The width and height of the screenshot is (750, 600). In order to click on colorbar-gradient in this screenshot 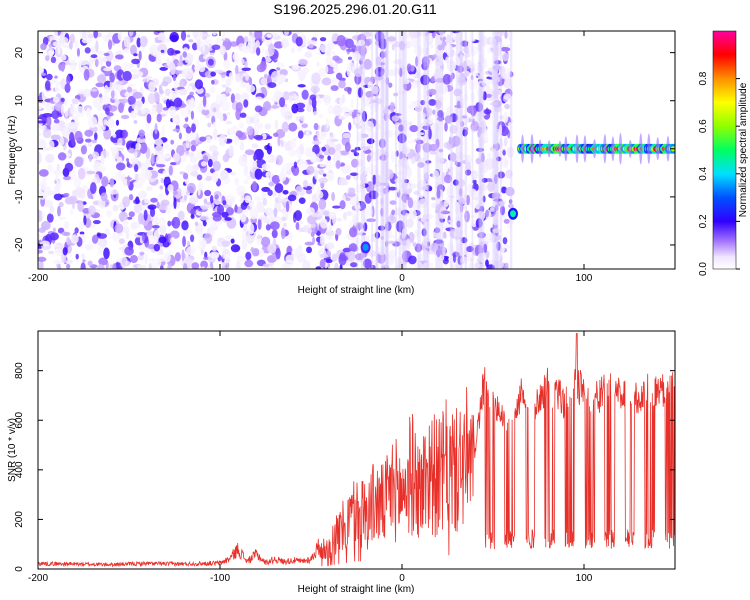, I will do `click(724, 150)`.